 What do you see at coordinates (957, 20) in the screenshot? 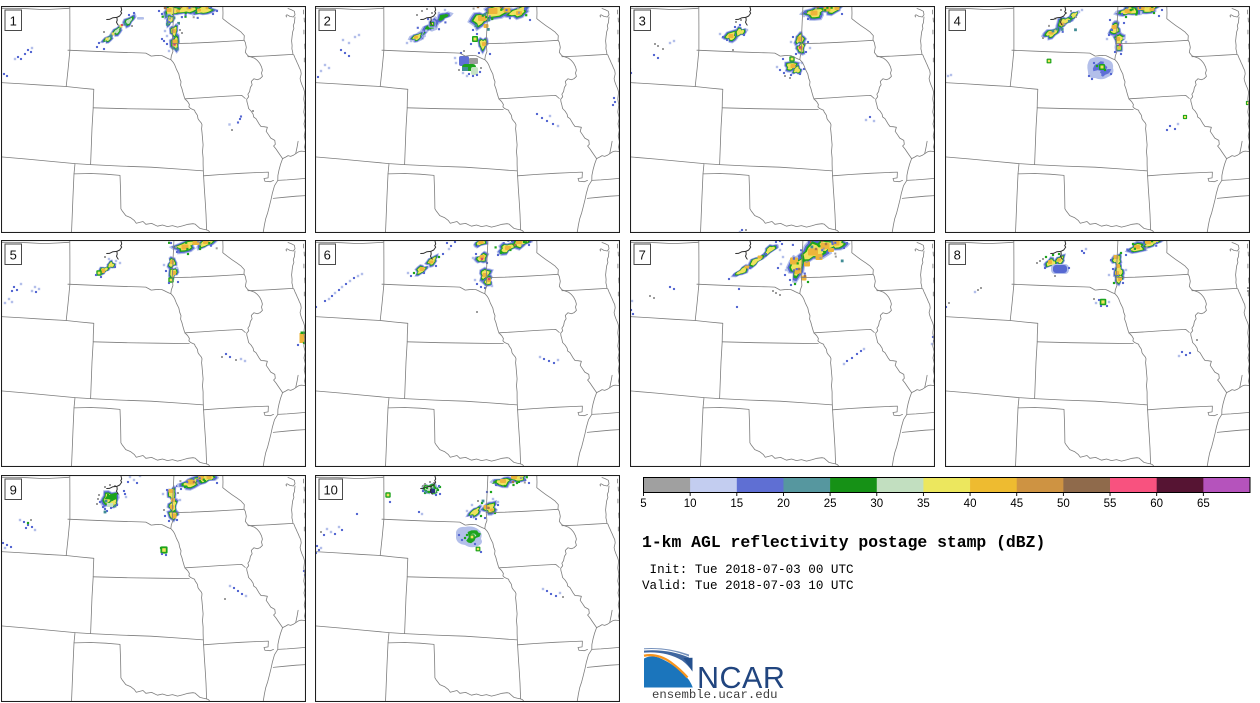
I see `svg-text: 4` at bounding box center [957, 20].